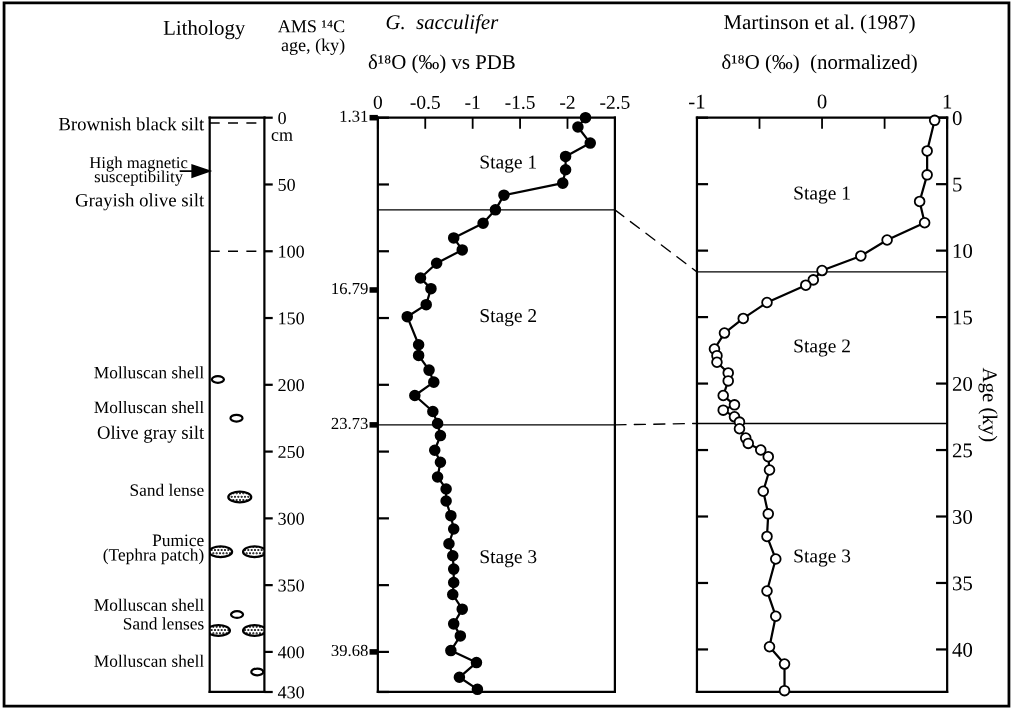 The height and width of the screenshot is (709, 1013). I want to click on text: High magnetic susceptibility, so click(138, 171).